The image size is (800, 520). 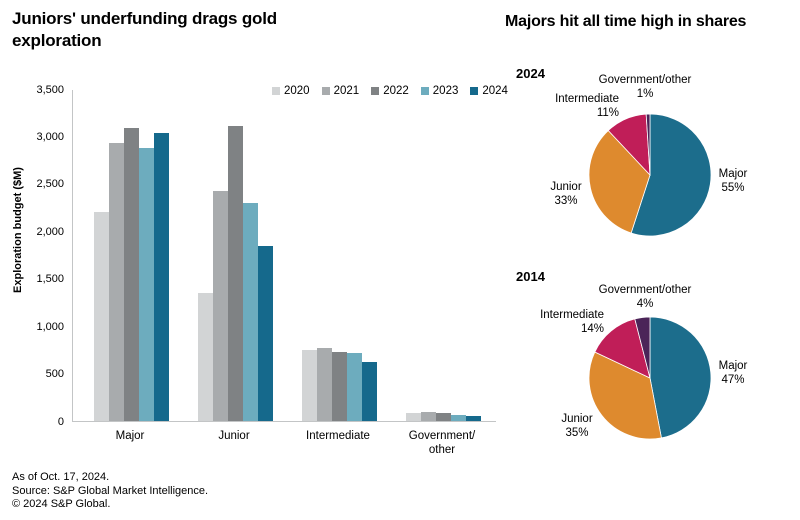 What do you see at coordinates (445, 91) in the screenshot?
I see `legend-label-2023: 2023` at bounding box center [445, 91].